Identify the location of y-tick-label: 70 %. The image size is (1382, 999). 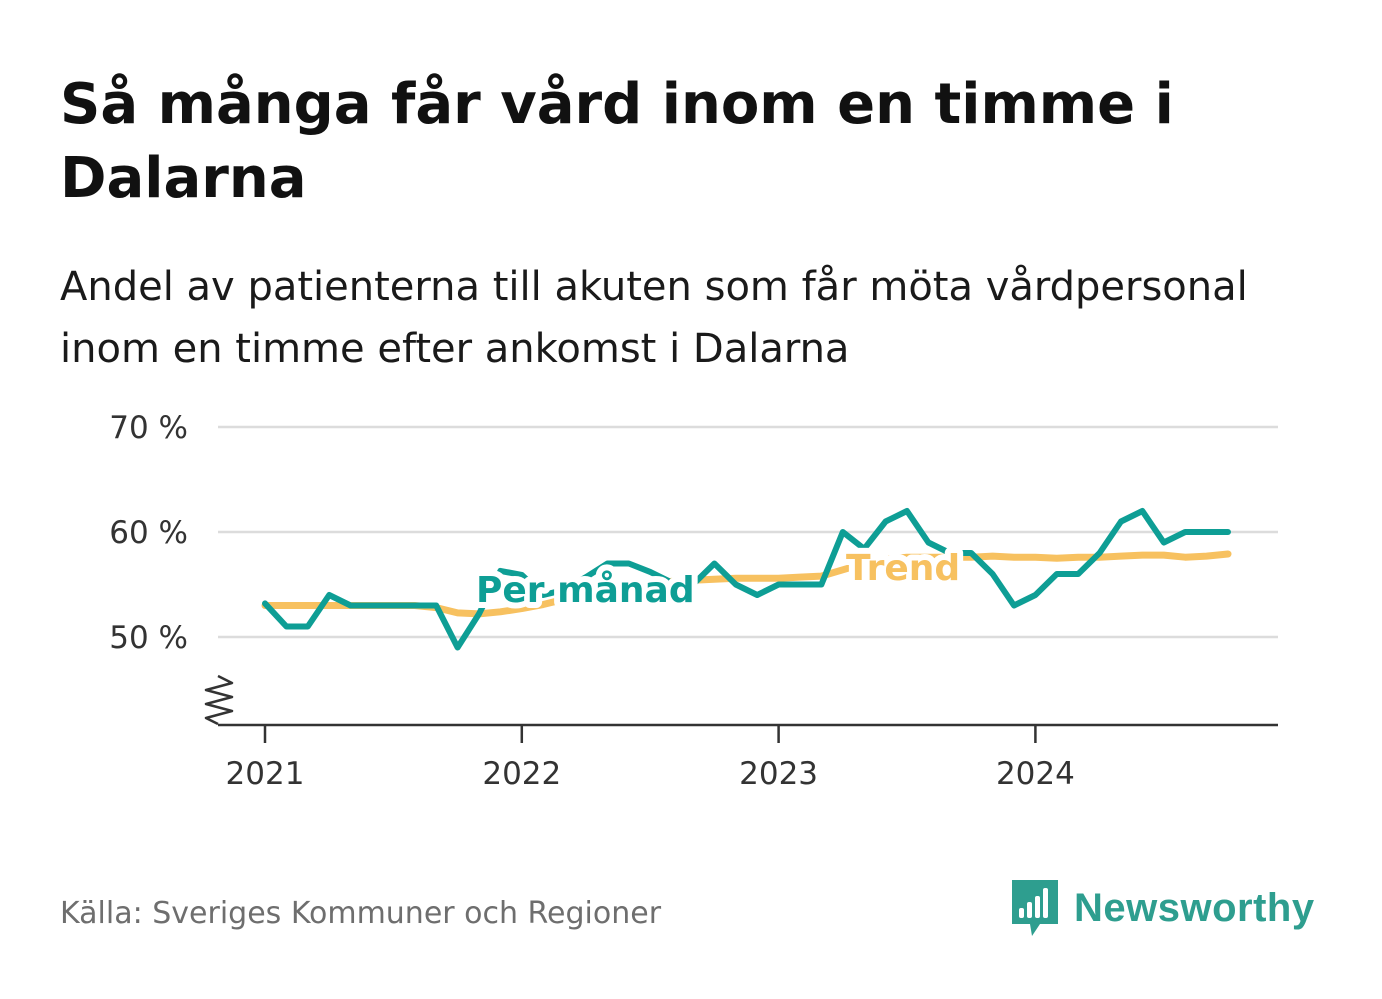
(148, 428).